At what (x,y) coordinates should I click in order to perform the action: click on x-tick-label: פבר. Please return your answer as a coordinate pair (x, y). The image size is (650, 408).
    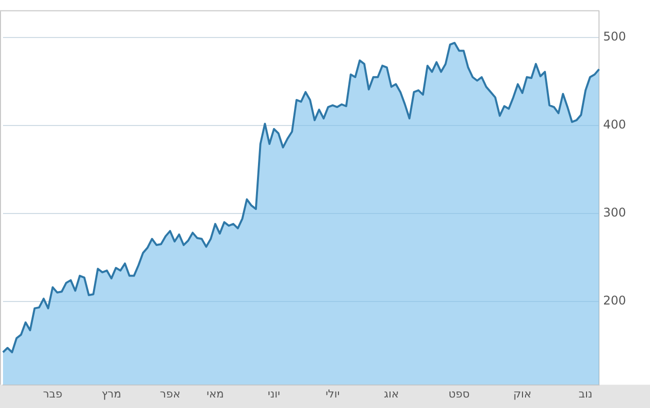
    Looking at the image, I should click on (52, 393).